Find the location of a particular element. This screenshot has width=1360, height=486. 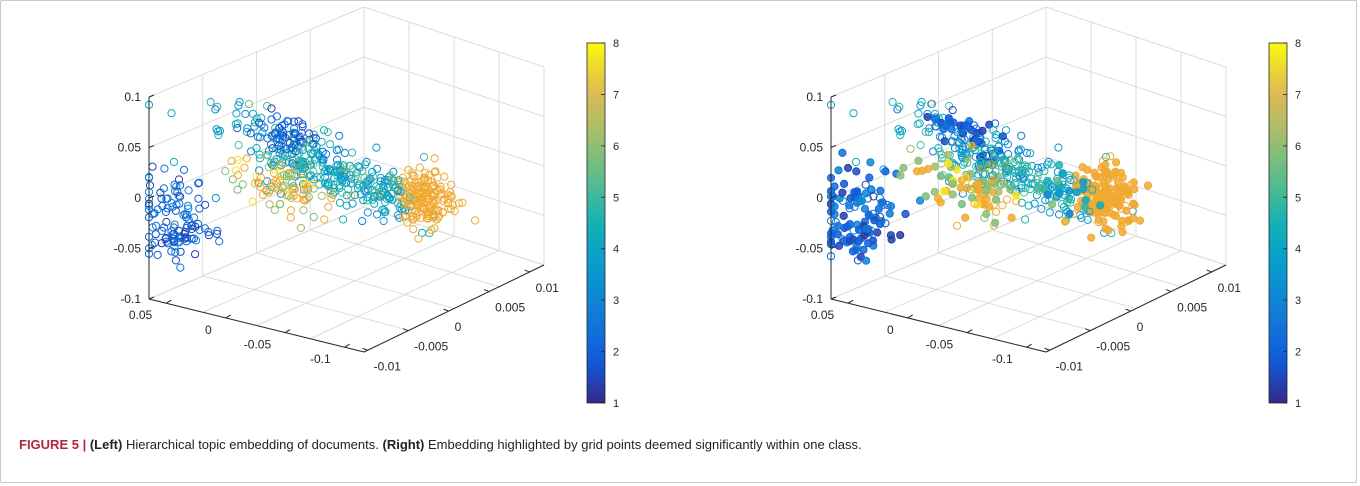

x-tick-label: 0 is located at coordinates (1140, 327).